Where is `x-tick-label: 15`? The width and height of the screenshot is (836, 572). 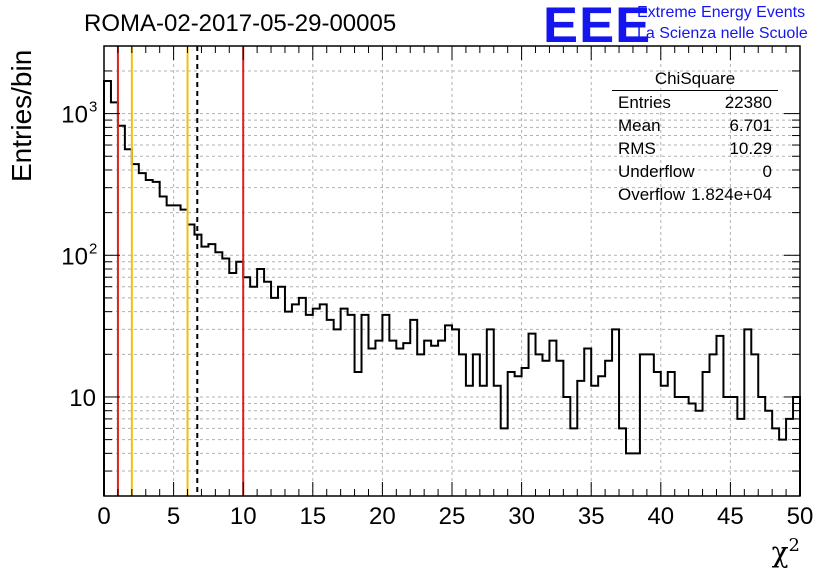 x-tick-label: 15 is located at coordinates (312, 516).